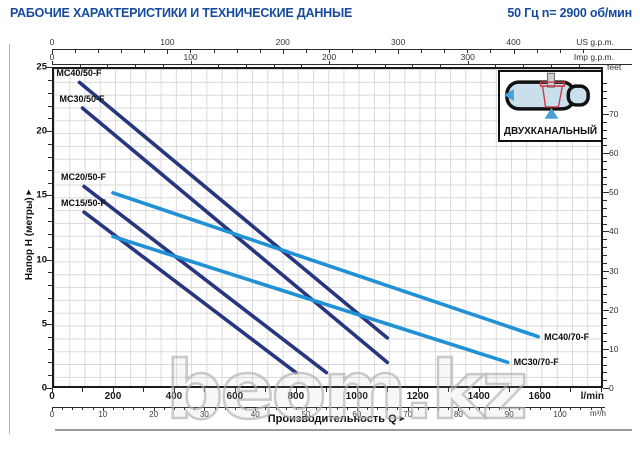  I want to click on imp-gpm-axis-line, so click(342, 64).